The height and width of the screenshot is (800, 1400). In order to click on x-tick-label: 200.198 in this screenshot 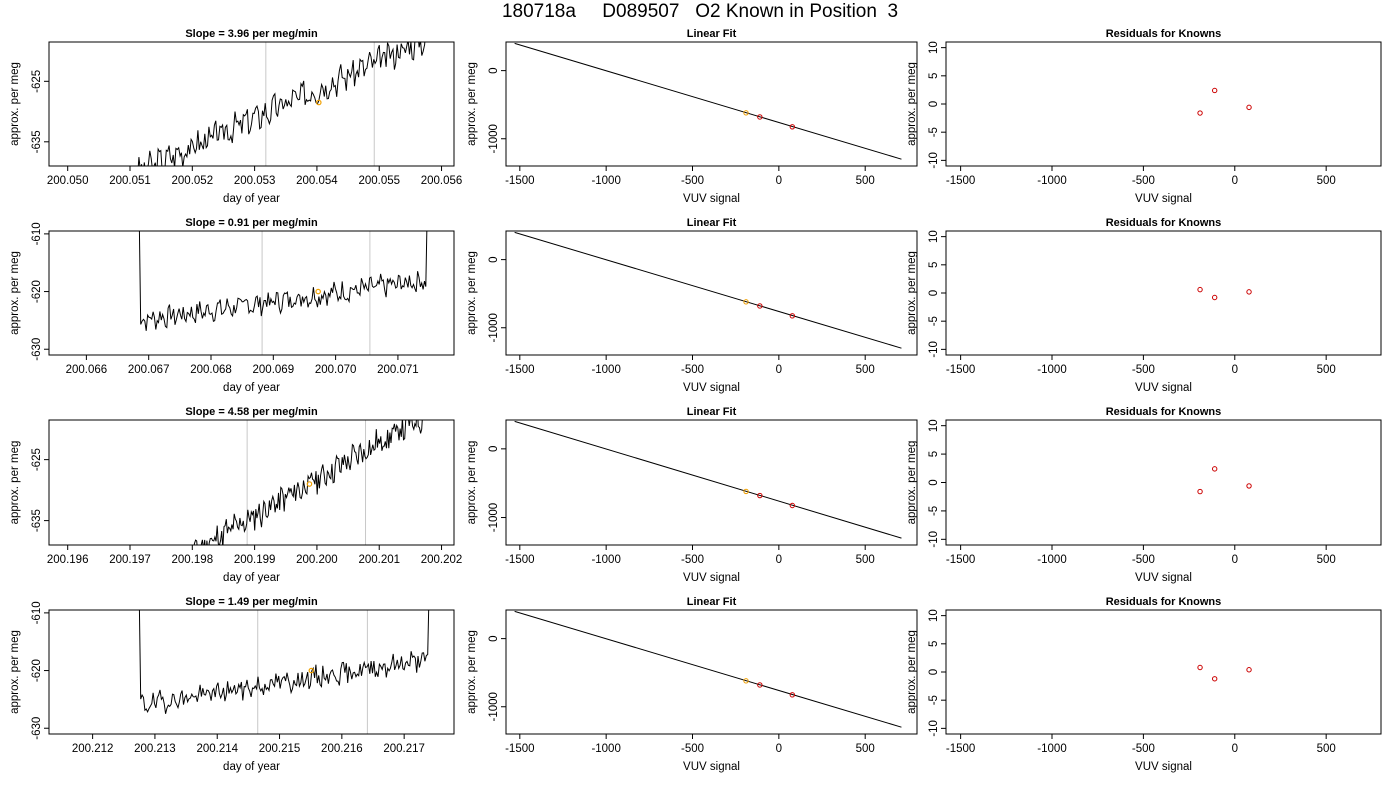, I will do `click(193, 560)`.